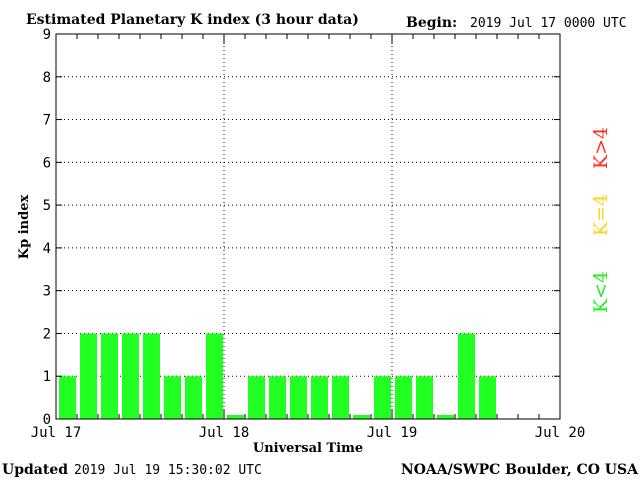 This screenshot has width=640, height=480. Describe the element at coordinates (392, 433) in the screenshot. I see `x-tick-label: Jul 19` at that location.